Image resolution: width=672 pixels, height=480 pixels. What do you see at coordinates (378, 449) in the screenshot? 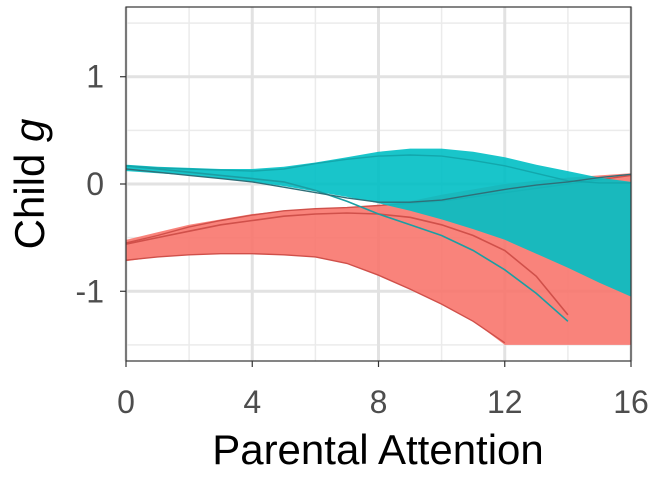
I see `x-axis-title: Parental Attention` at bounding box center [378, 449].